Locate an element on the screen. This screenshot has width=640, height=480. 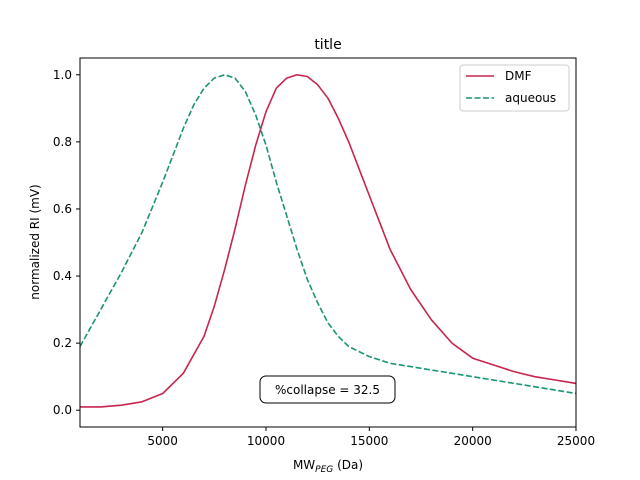
x-axis-label: MWPEG (Da) is located at coordinates (328, 466).